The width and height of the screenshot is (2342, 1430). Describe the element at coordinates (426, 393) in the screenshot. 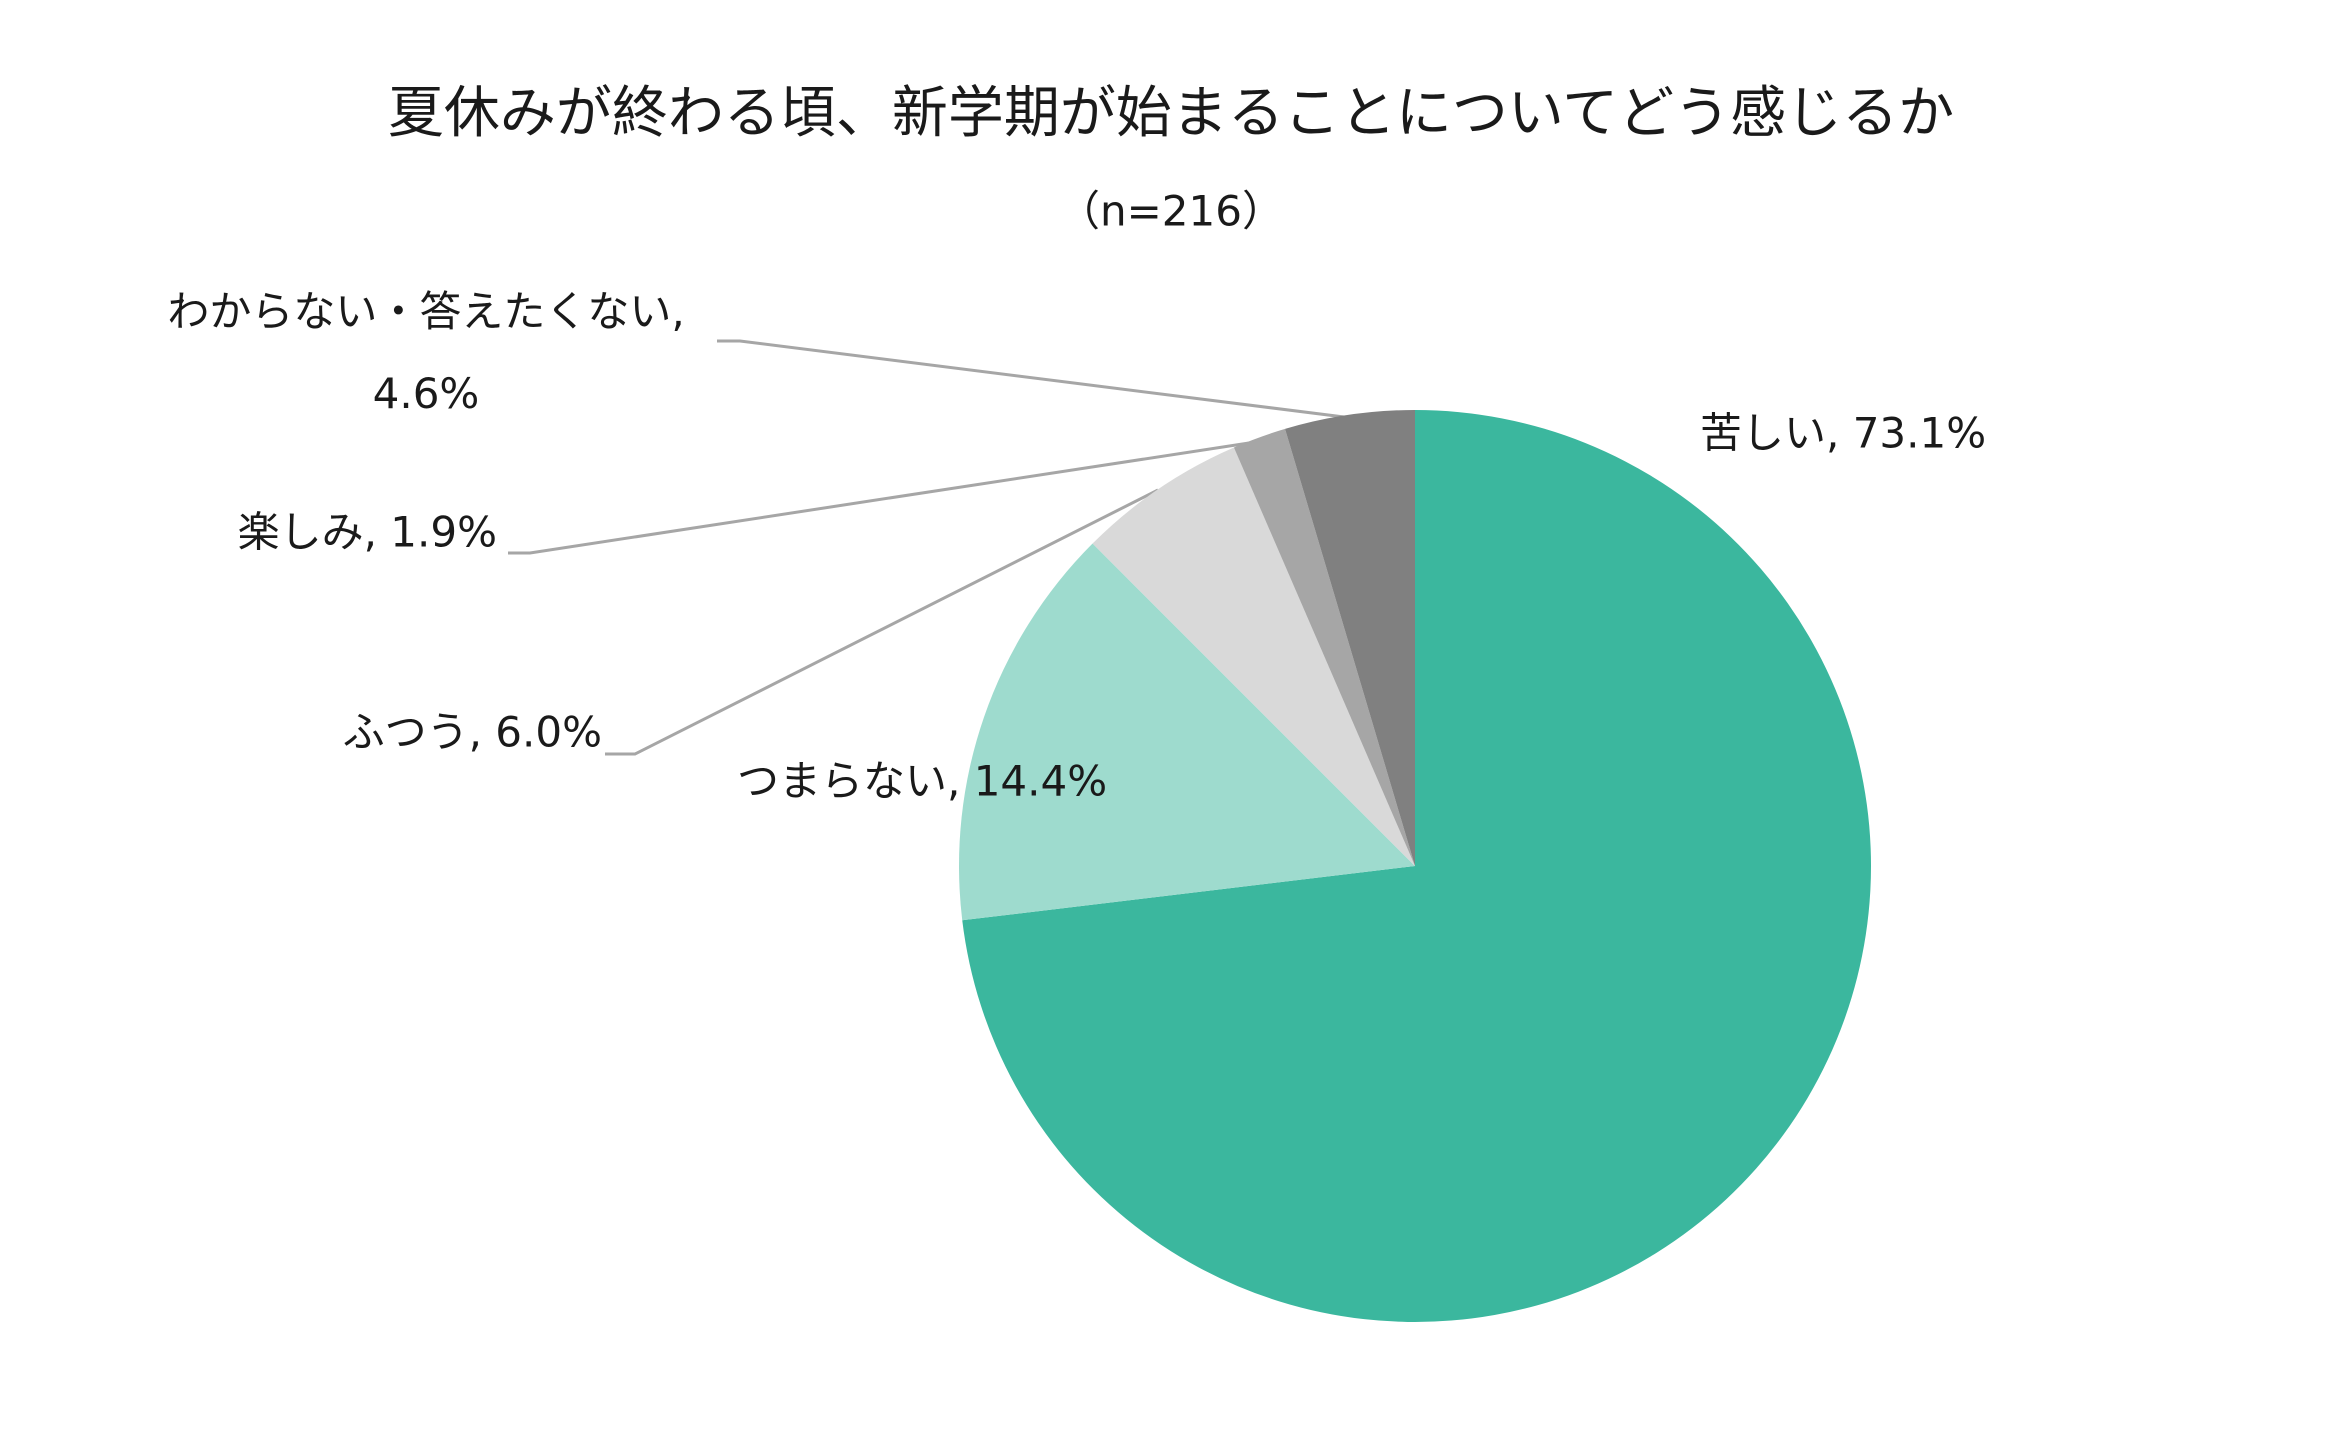

I see `data-label-line: 4.6%` at that location.